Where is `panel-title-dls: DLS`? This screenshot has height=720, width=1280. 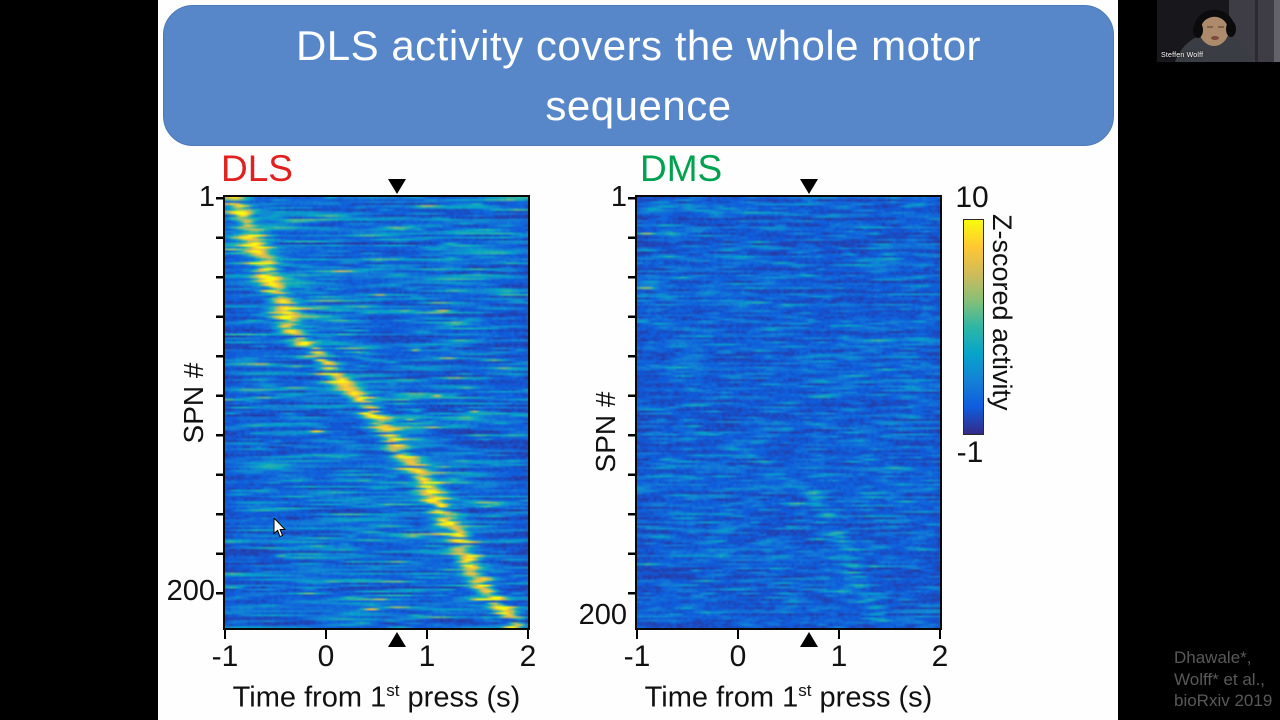 panel-title-dls: DLS is located at coordinates (257, 168).